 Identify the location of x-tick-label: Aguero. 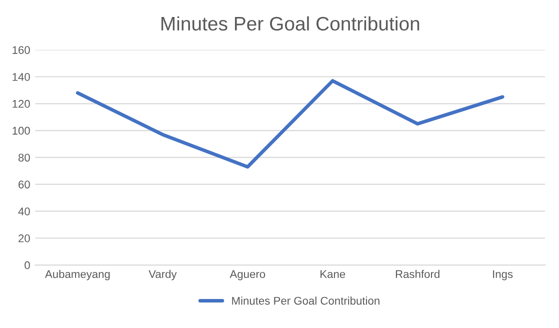
(248, 275).